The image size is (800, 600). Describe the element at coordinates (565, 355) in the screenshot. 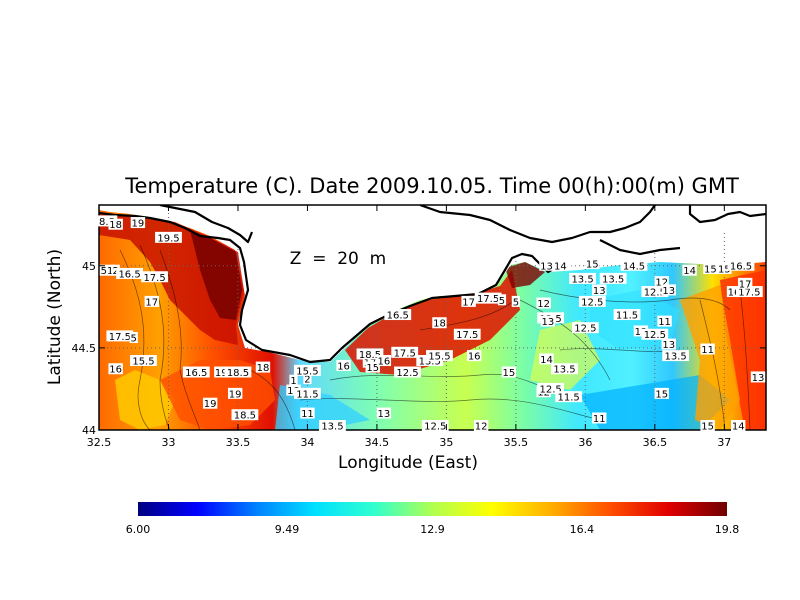

I see `yellow-patch-east` at that location.